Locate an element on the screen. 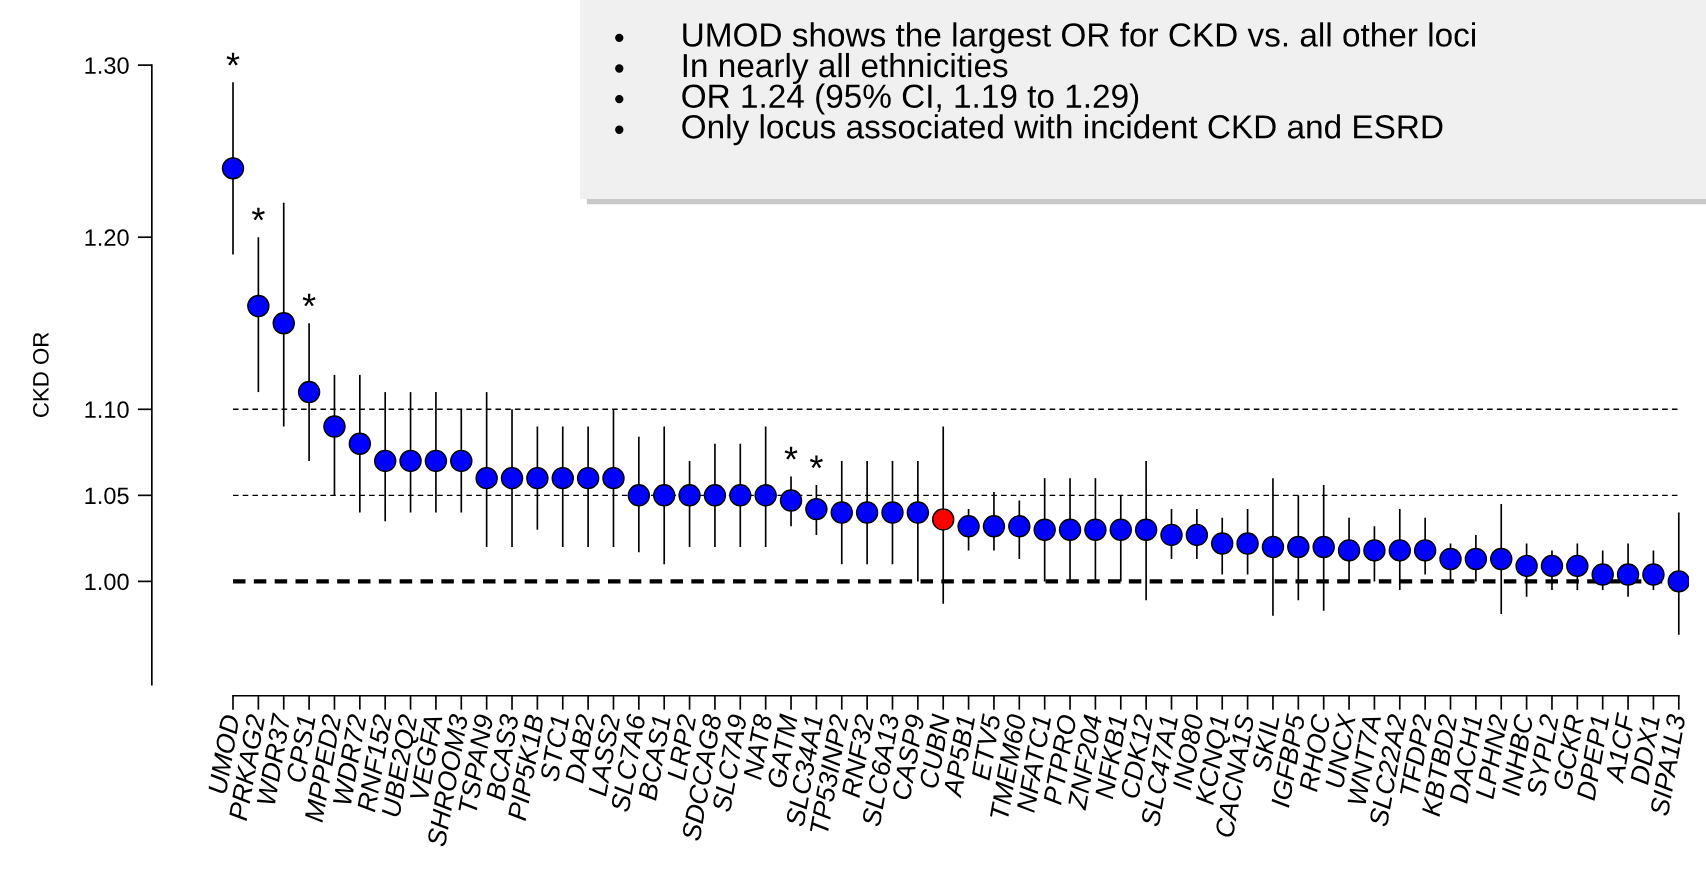  annotation: Only locus associated with incident CKD and ESRD is located at coordinates (1062, 130).